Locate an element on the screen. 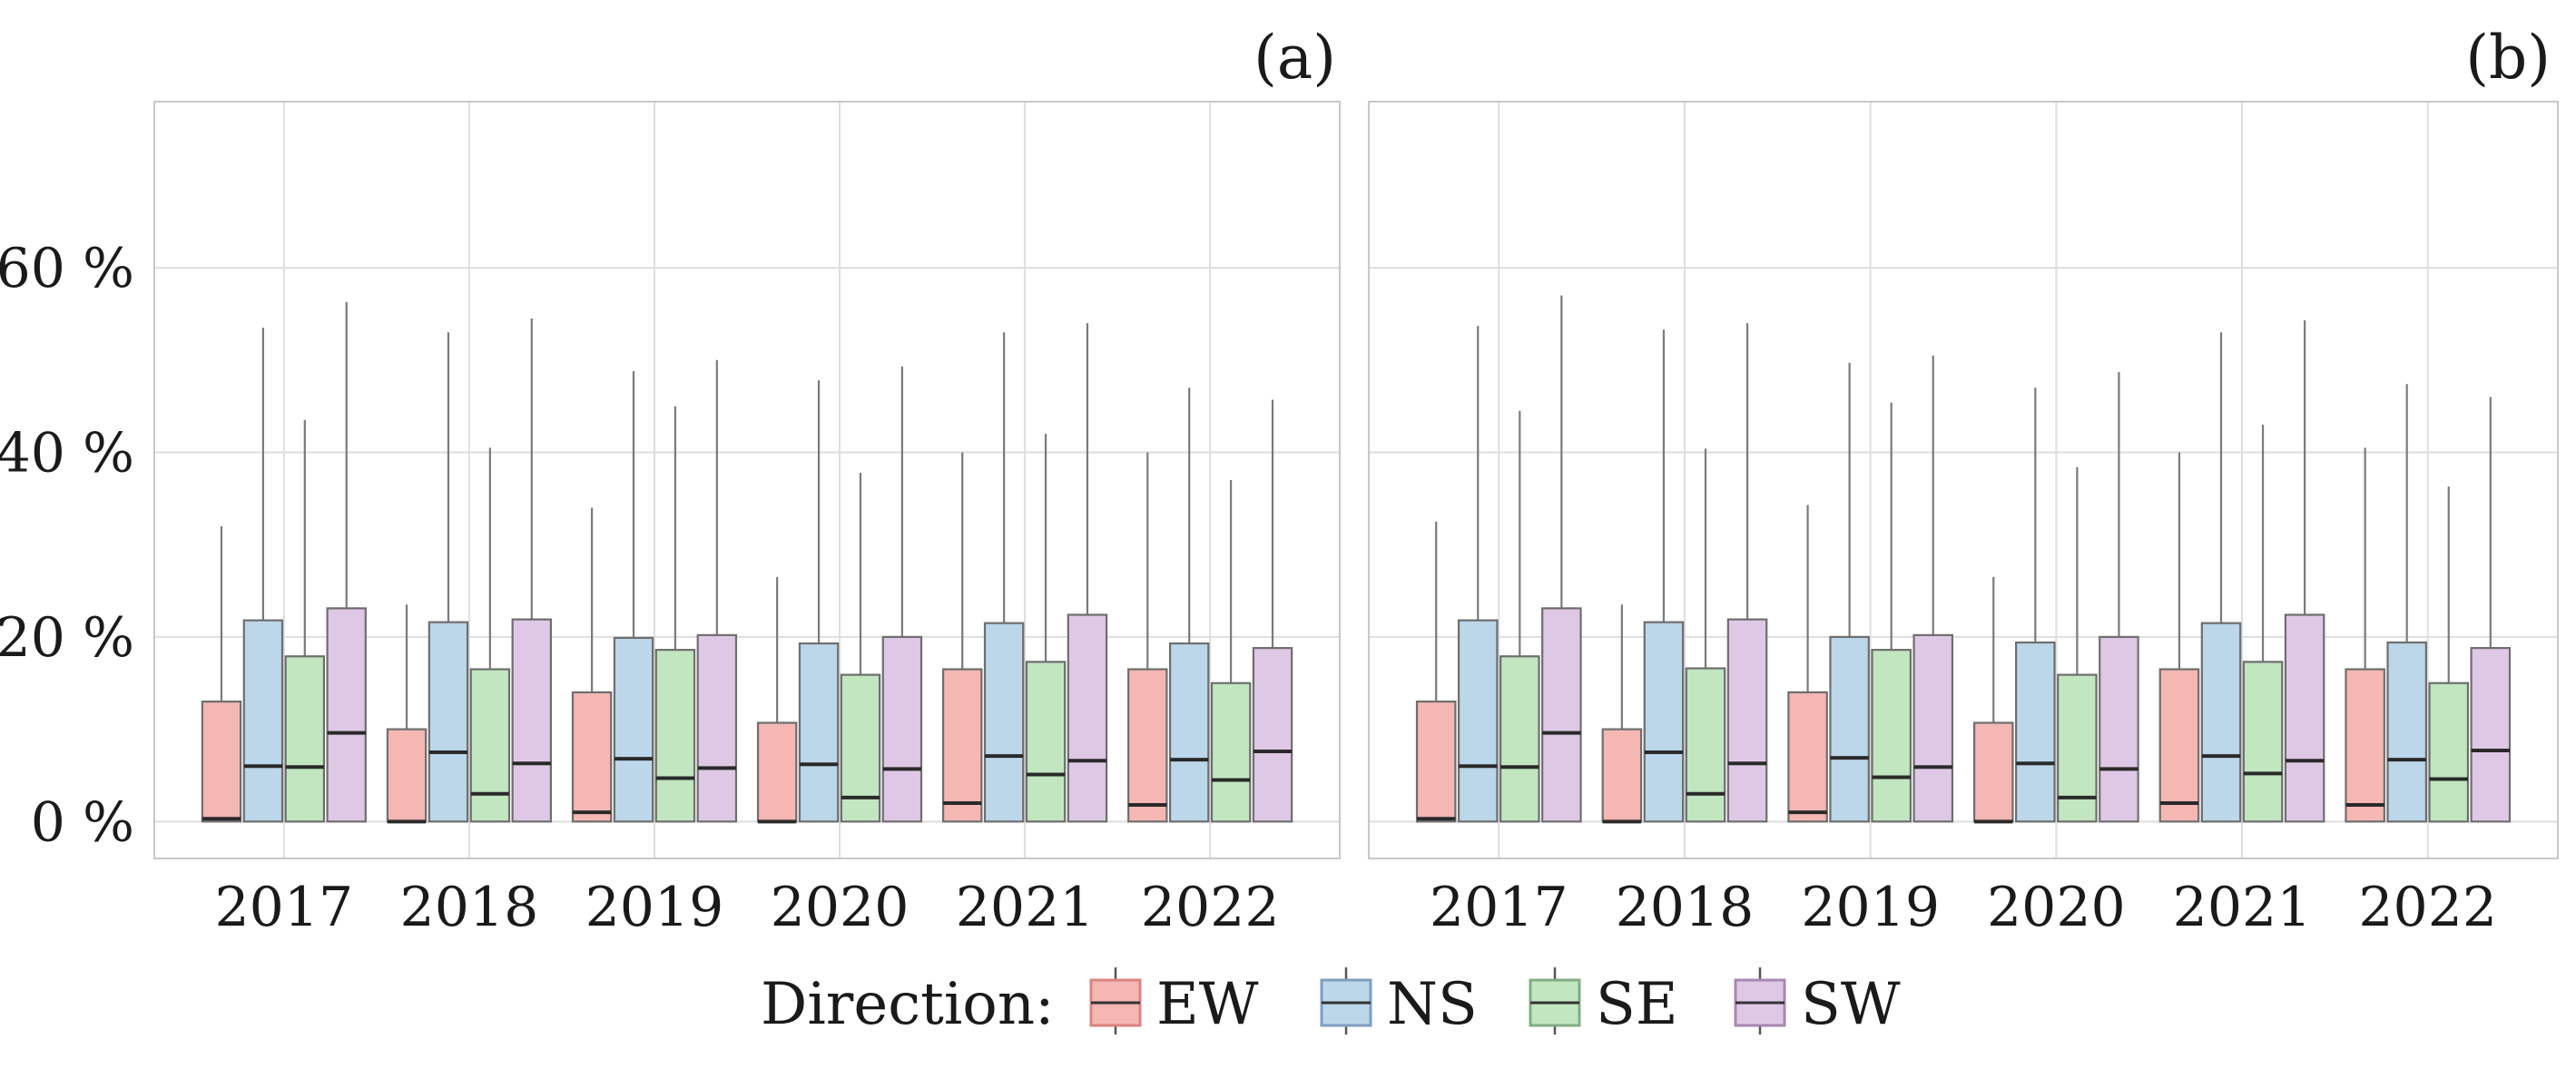  panel-b-label: (b) is located at coordinates (2508, 58).